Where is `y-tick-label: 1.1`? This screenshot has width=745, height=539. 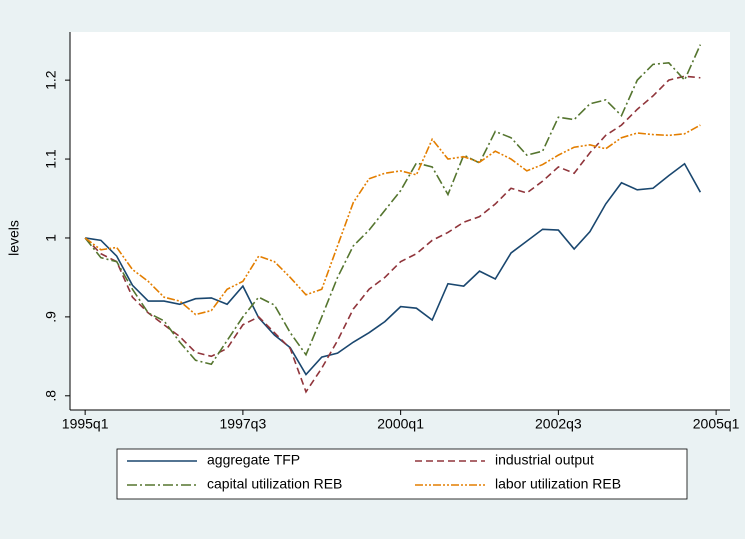 y-tick-label: 1.1 is located at coordinates (51, 159).